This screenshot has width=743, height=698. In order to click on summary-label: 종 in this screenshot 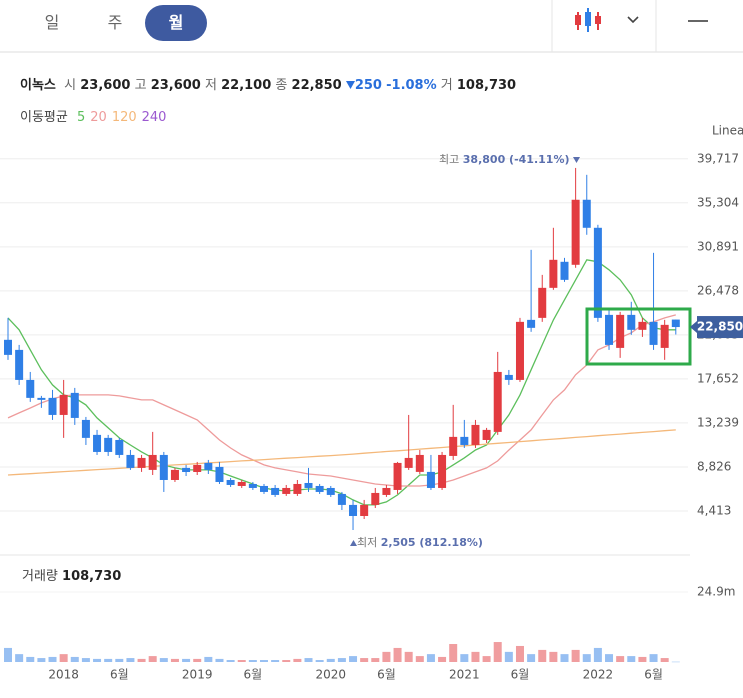, I will do `click(281, 85)`.